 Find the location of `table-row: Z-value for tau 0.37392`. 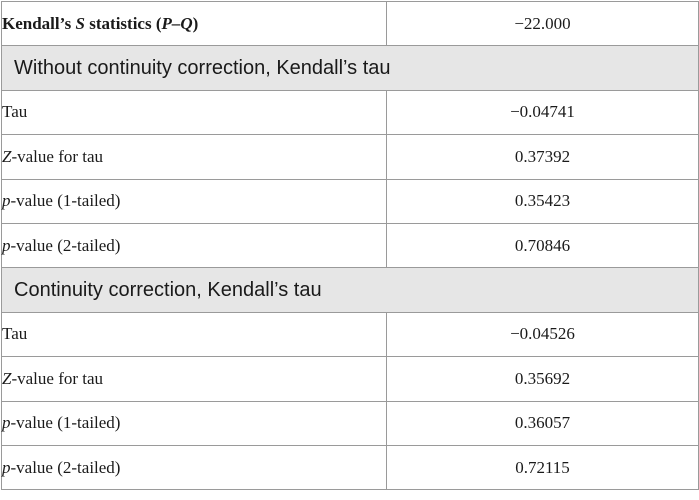

table-row: Z-value for tau 0.37392 is located at coordinates (350, 157).